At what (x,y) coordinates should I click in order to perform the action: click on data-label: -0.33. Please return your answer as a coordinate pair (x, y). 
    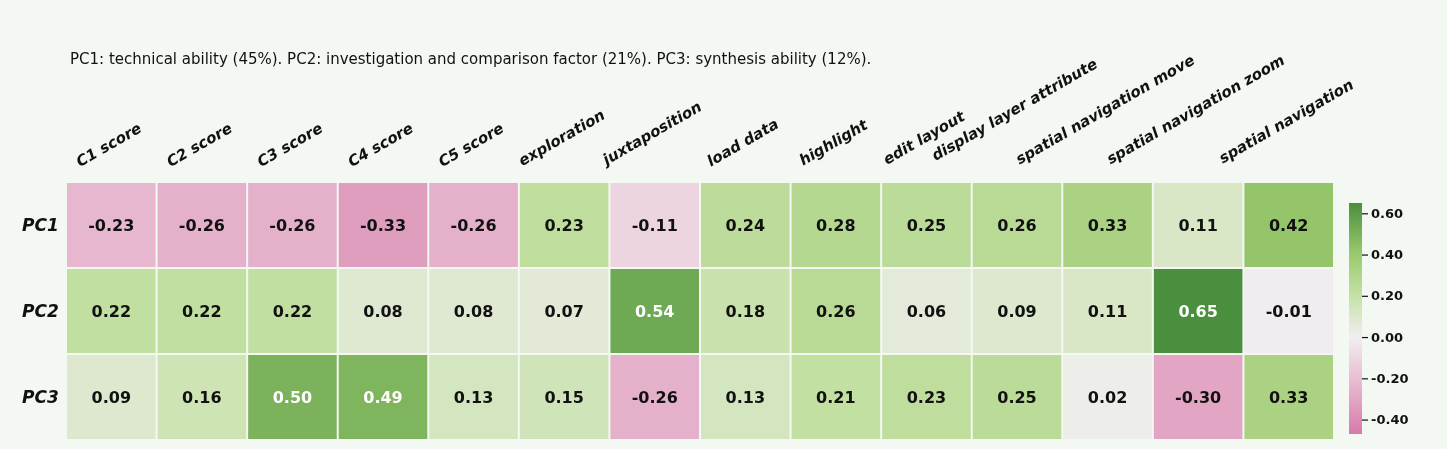
    Looking at the image, I should click on (383, 225).